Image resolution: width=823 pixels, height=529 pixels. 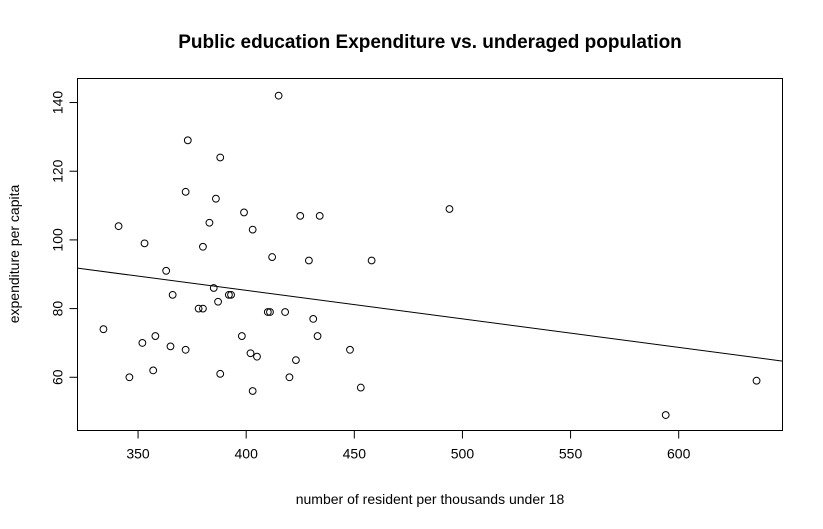 I want to click on y-axis: 60 80 100 120 140, so click(x=64, y=238).